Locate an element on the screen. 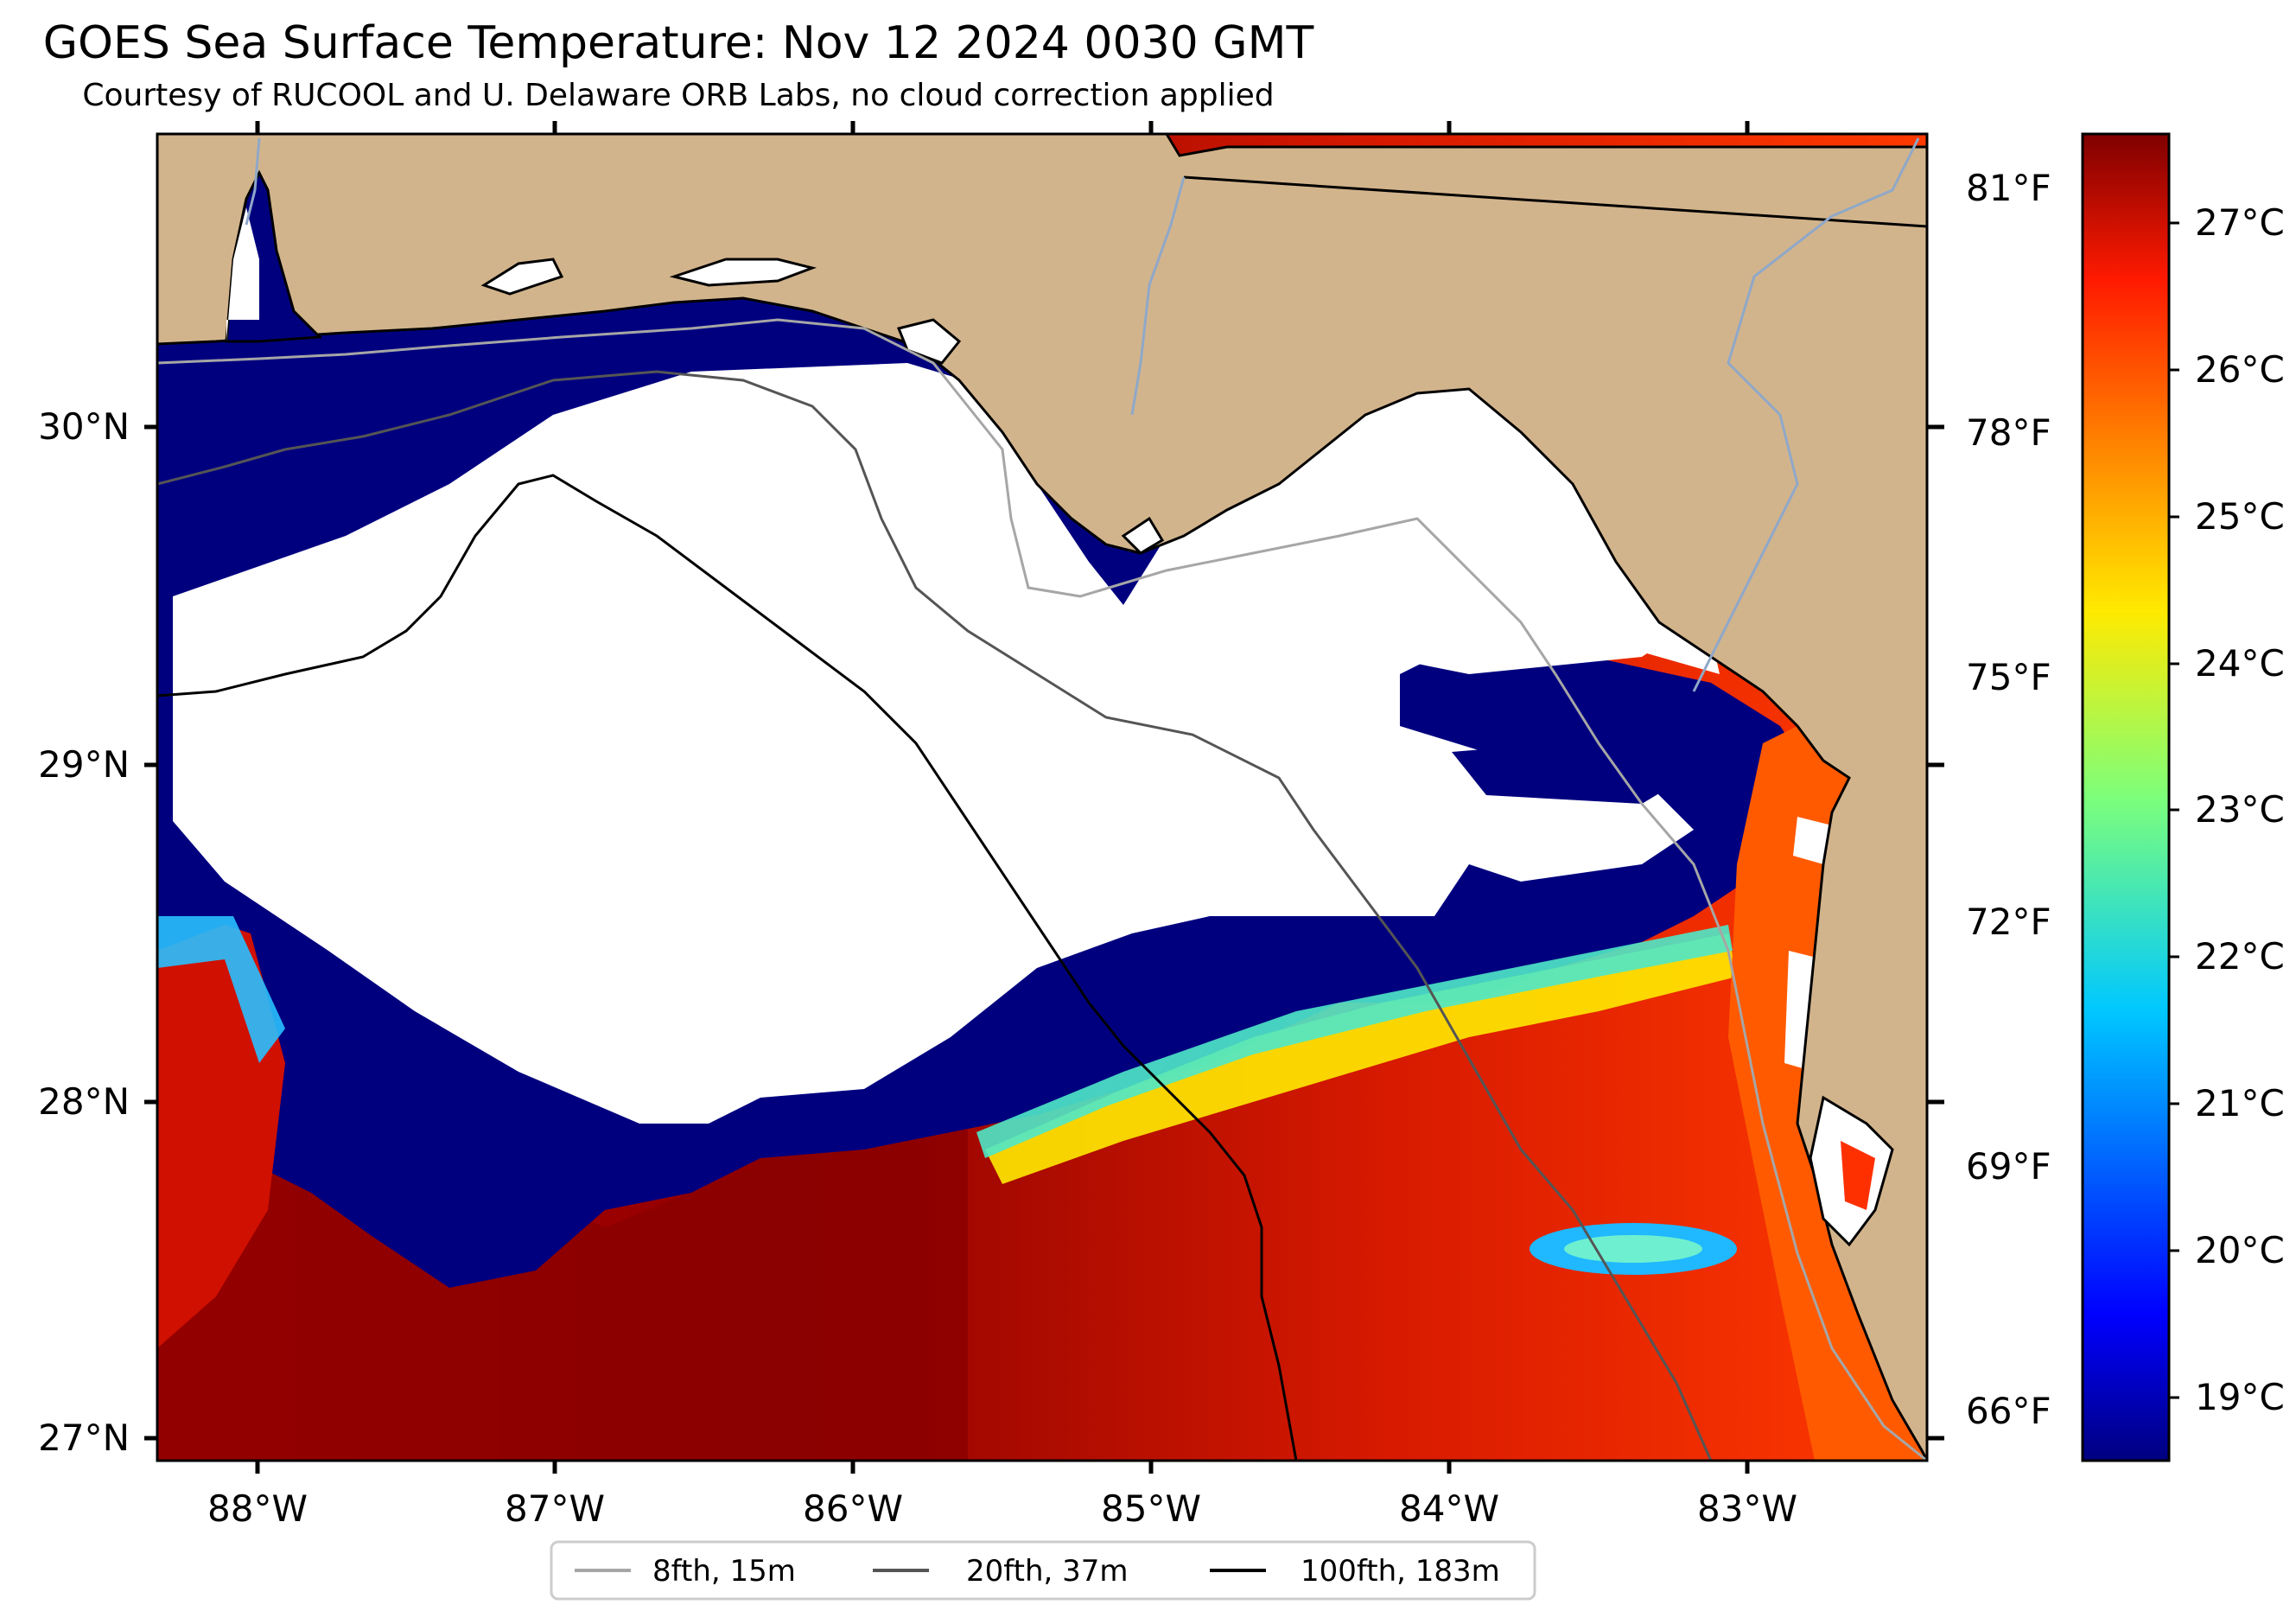 This screenshot has height=1624, width=2296. colorbar-ticks is located at coordinates (2174, 810).